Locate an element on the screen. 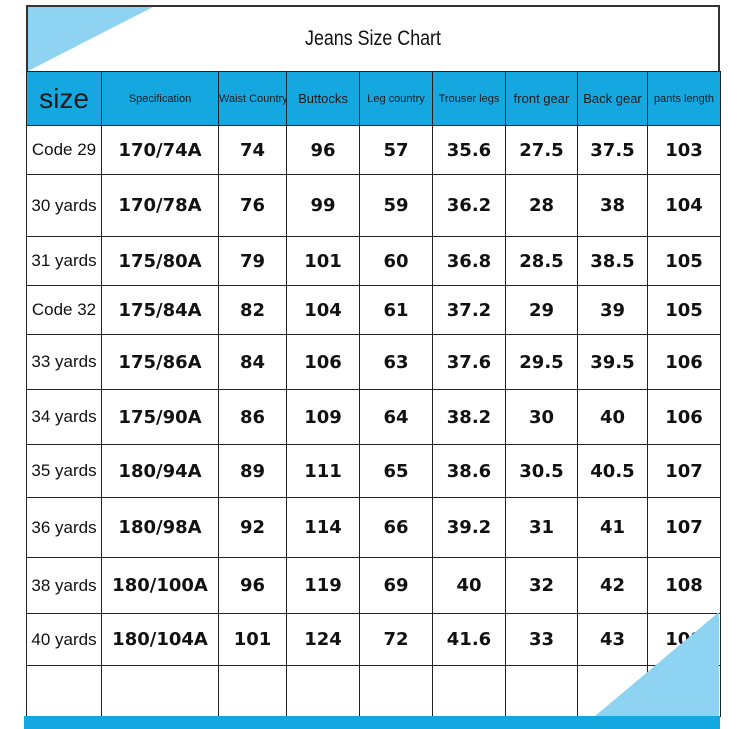 This screenshot has width=750, height=729. size-label: 38 yards is located at coordinates (64, 585).